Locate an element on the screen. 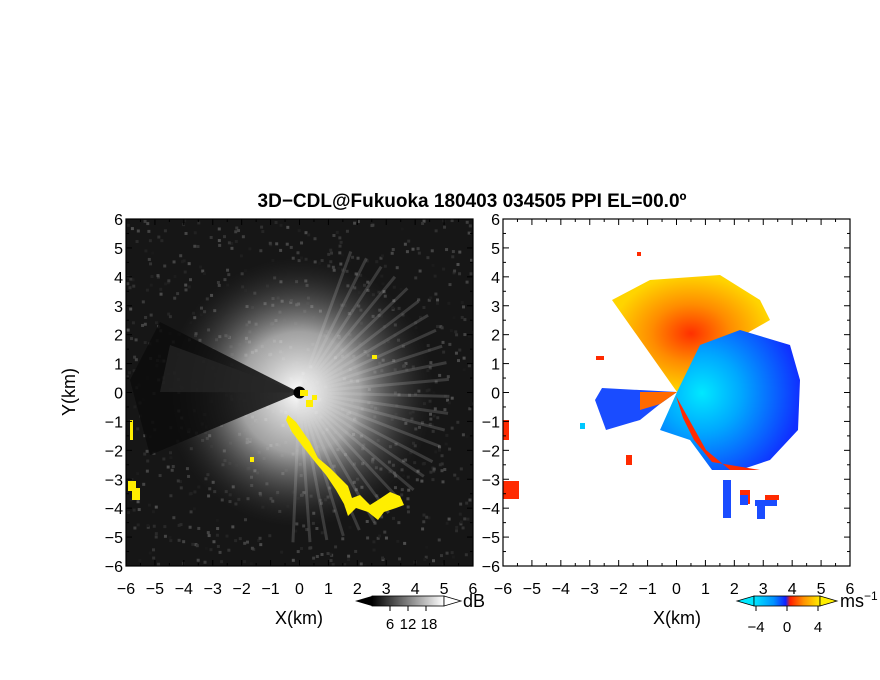 The width and height of the screenshot is (880, 680). reflectivity-colorbar-unit: dB is located at coordinates (474, 601).